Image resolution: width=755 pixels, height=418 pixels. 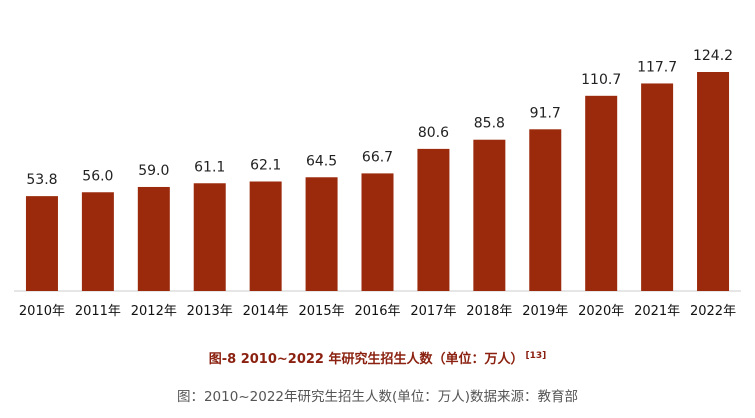 What do you see at coordinates (153, 238) in the screenshot?
I see `bar-2012年` at bounding box center [153, 238].